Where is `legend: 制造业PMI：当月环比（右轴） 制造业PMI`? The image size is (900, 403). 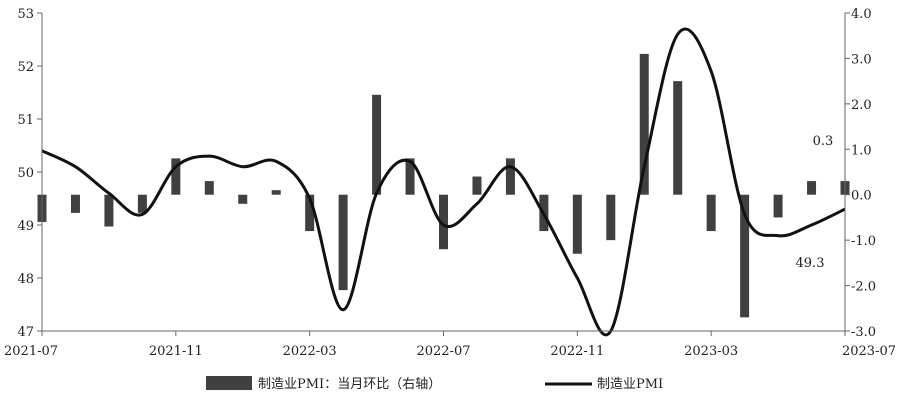 legend: 制造业PMI：当月环比（右轴） 制造业PMI is located at coordinates (434, 384).